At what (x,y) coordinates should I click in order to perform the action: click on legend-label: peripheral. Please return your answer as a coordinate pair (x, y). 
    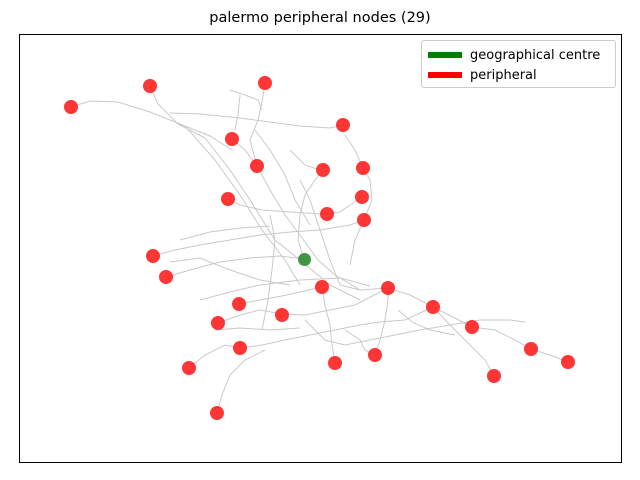
    Looking at the image, I should click on (503, 75).